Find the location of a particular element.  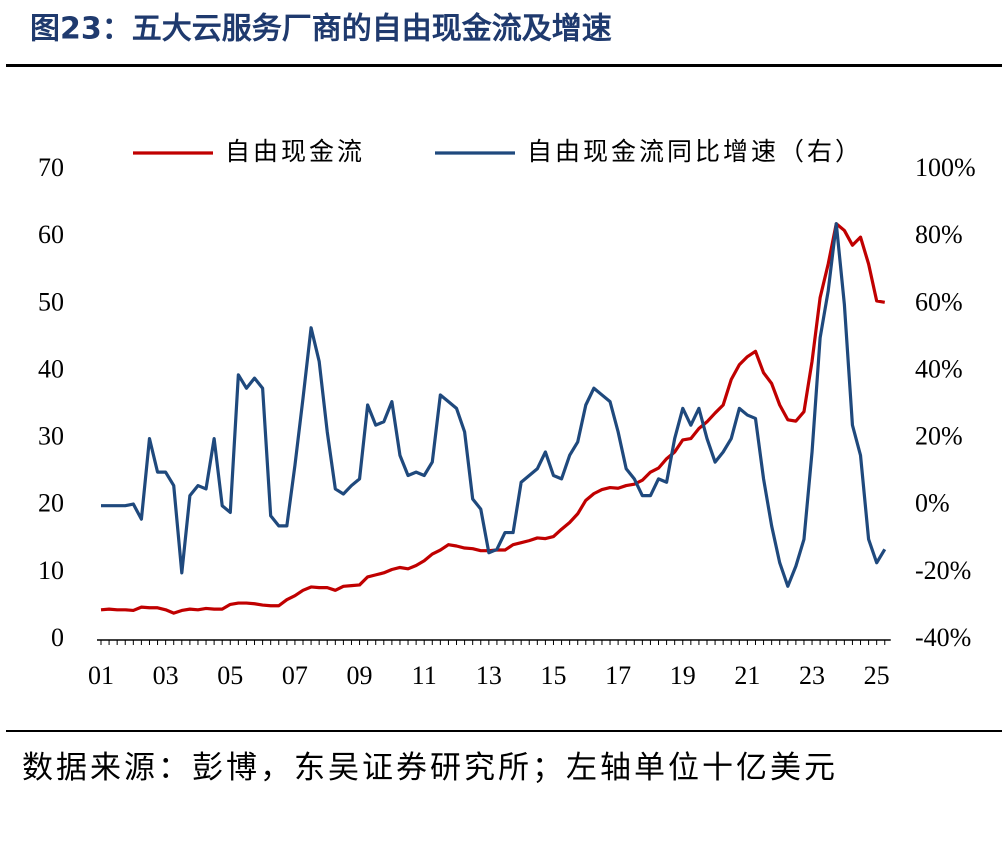

x-tick-label: 25 is located at coordinates (877, 675).